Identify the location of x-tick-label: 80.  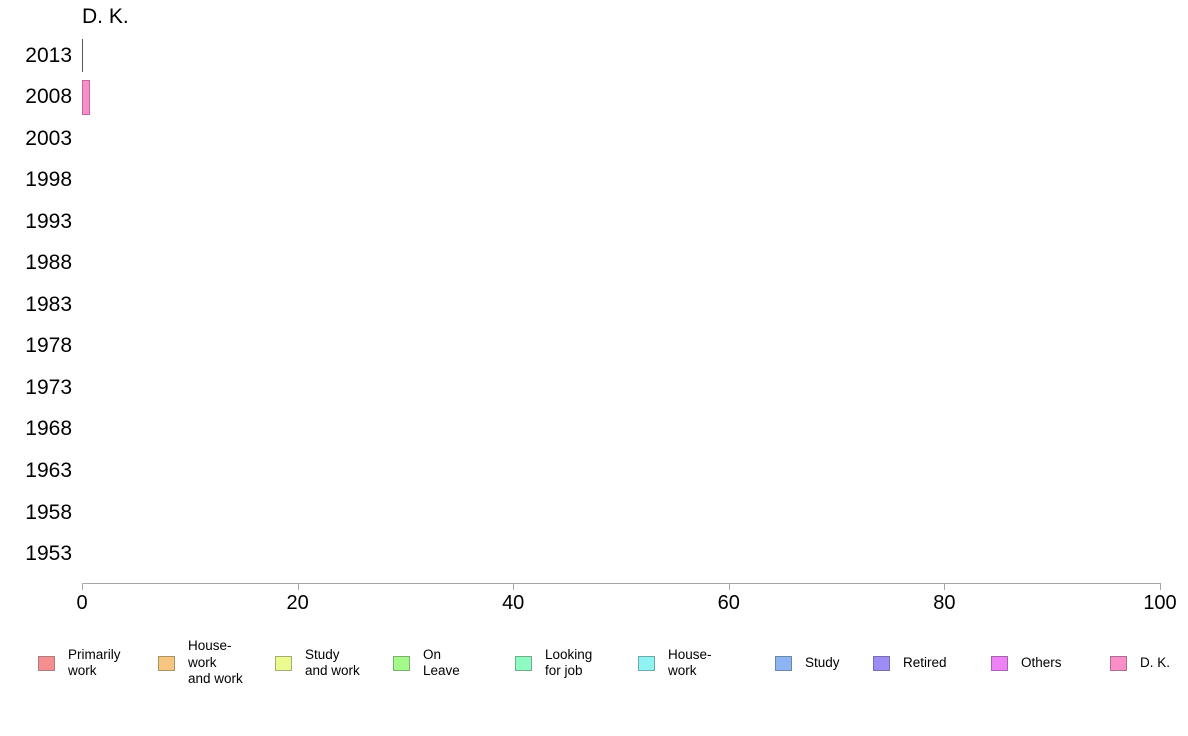
(944, 603).